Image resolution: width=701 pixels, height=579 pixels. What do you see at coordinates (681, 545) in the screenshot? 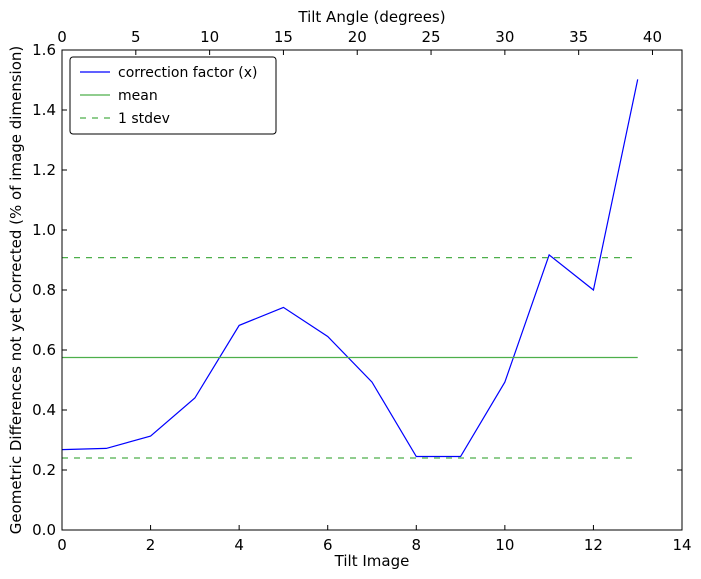
I see `x-tick-label: 14` at bounding box center [681, 545].